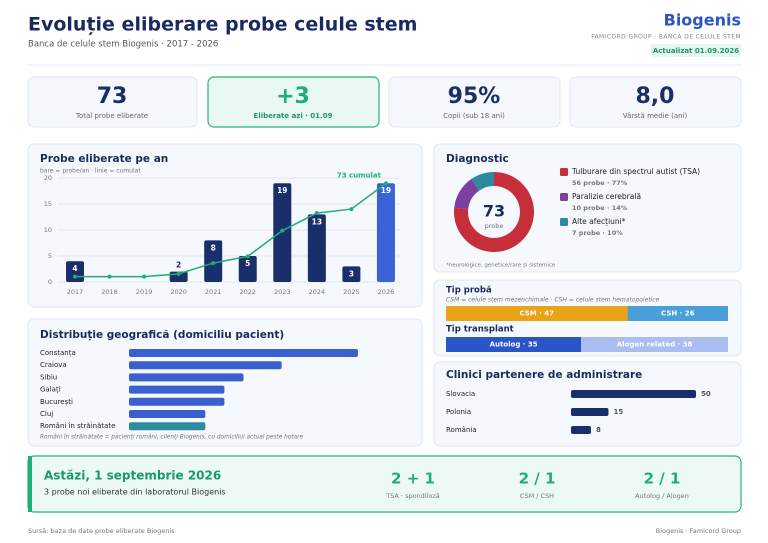  Describe the element at coordinates (213, 292) in the screenshot. I see `x-tick-label: 2021` at that location.